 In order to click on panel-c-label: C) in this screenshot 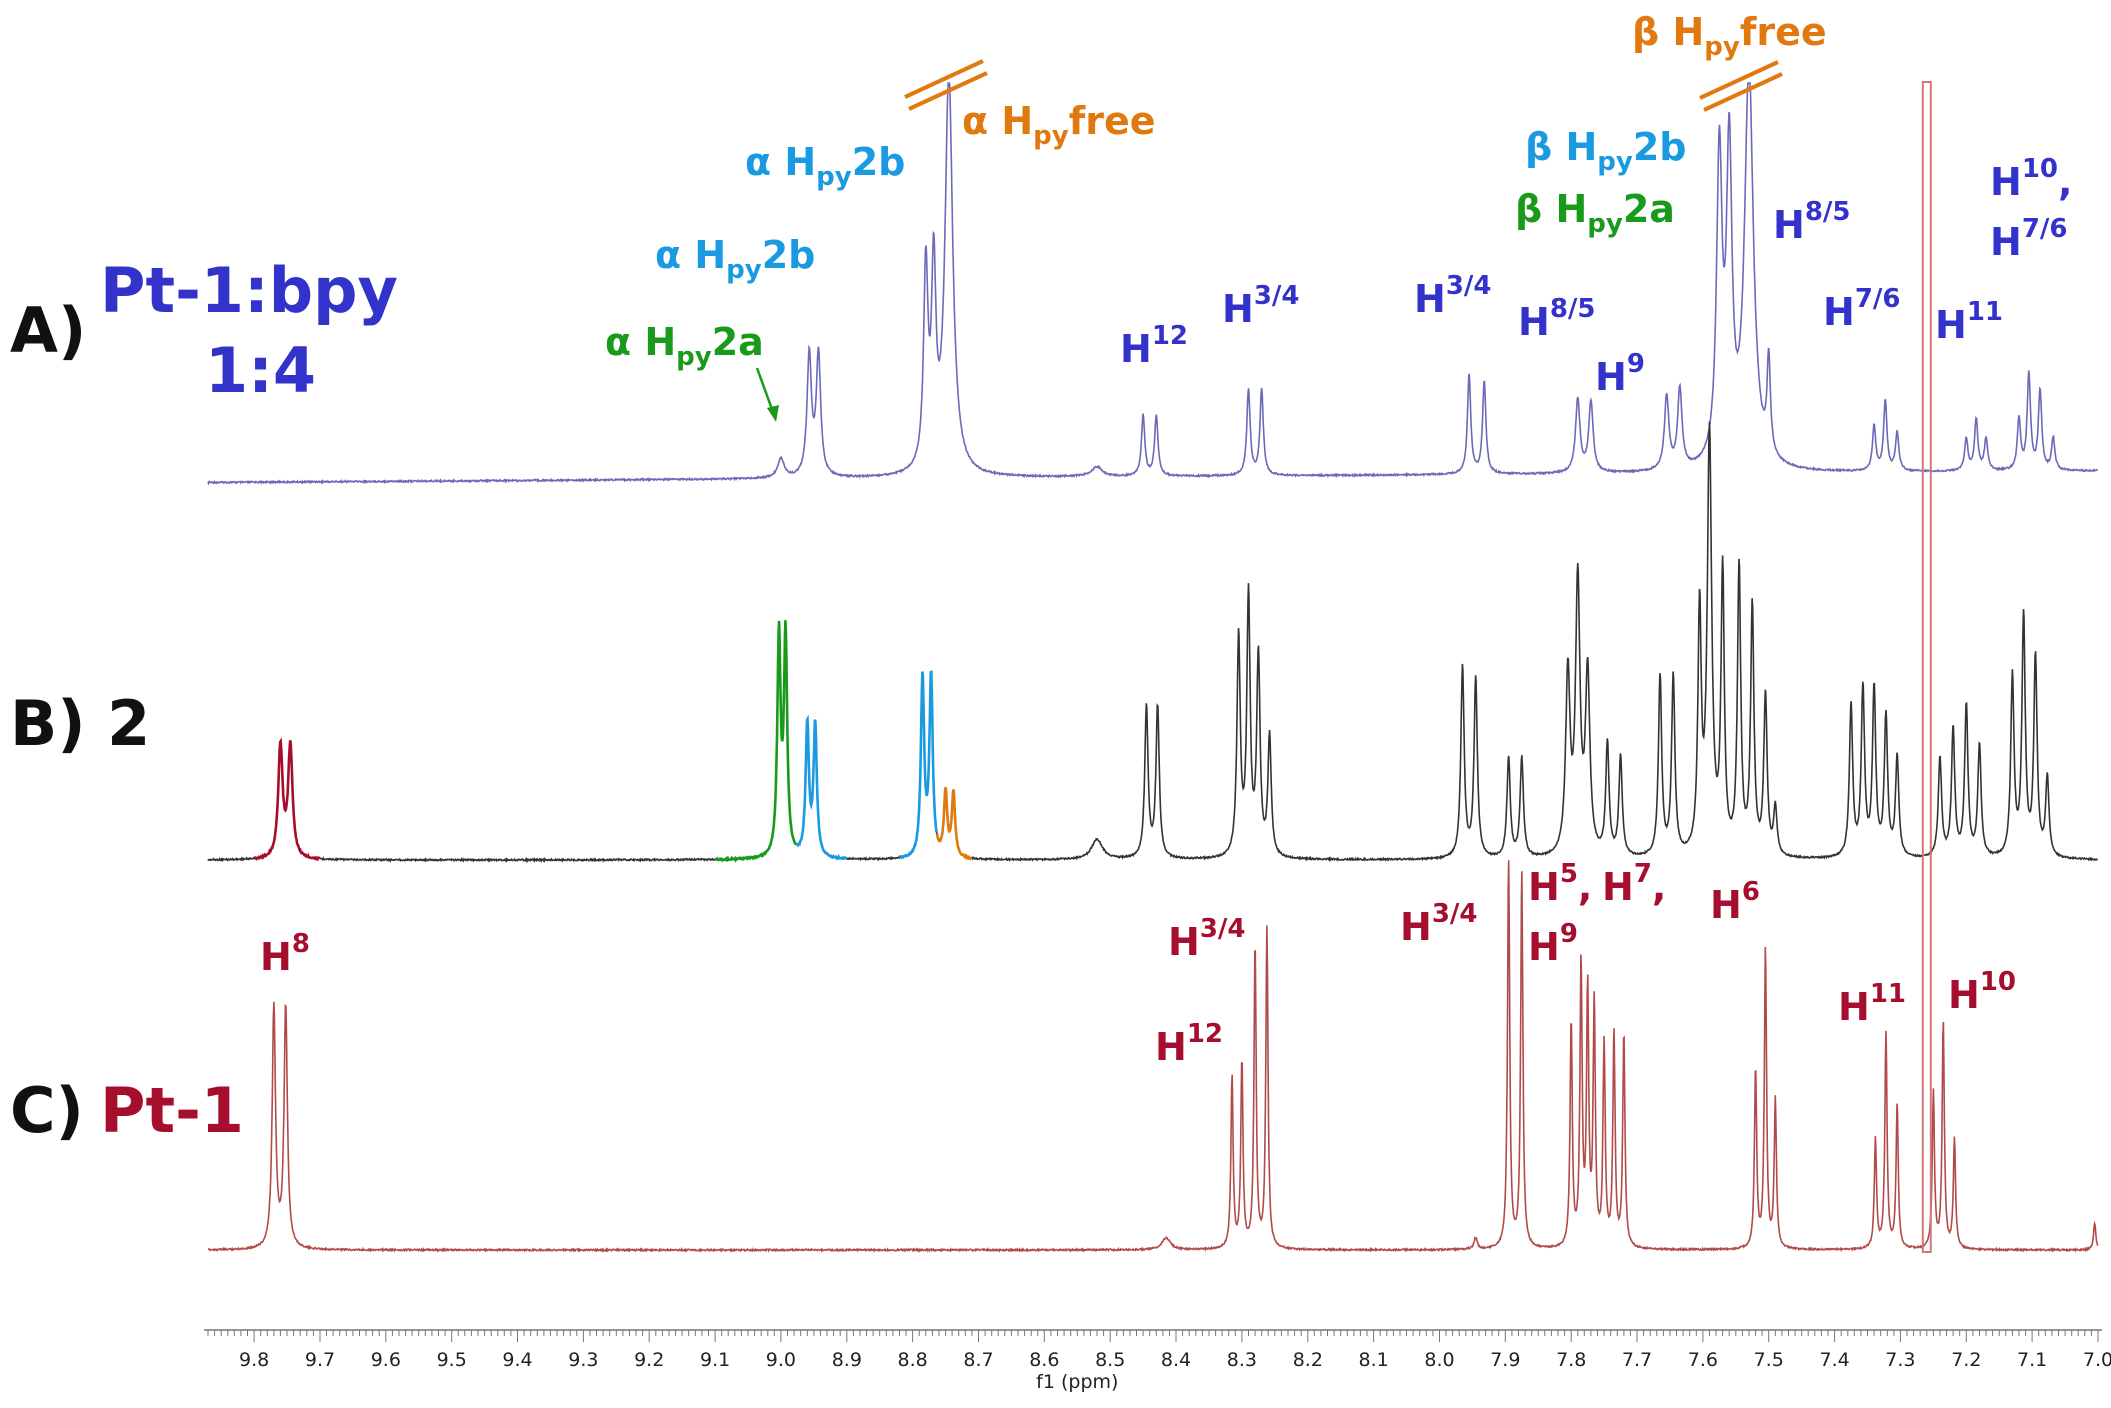, I will do `click(47, 1110)`.